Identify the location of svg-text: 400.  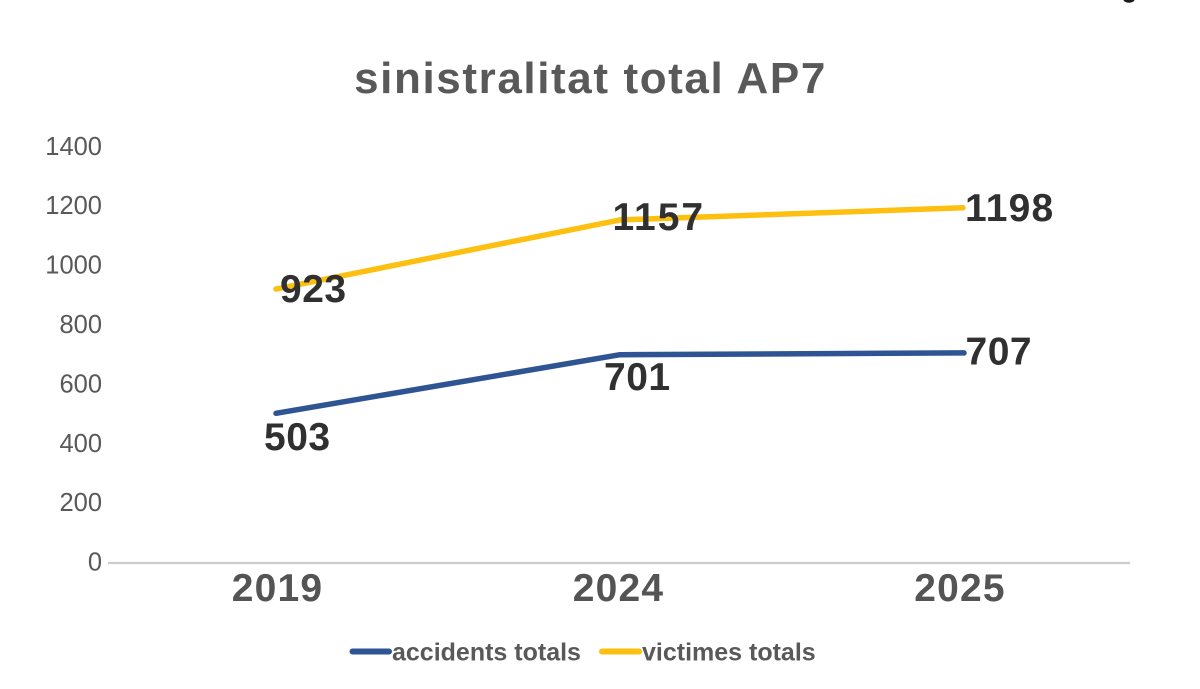
(80, 444).